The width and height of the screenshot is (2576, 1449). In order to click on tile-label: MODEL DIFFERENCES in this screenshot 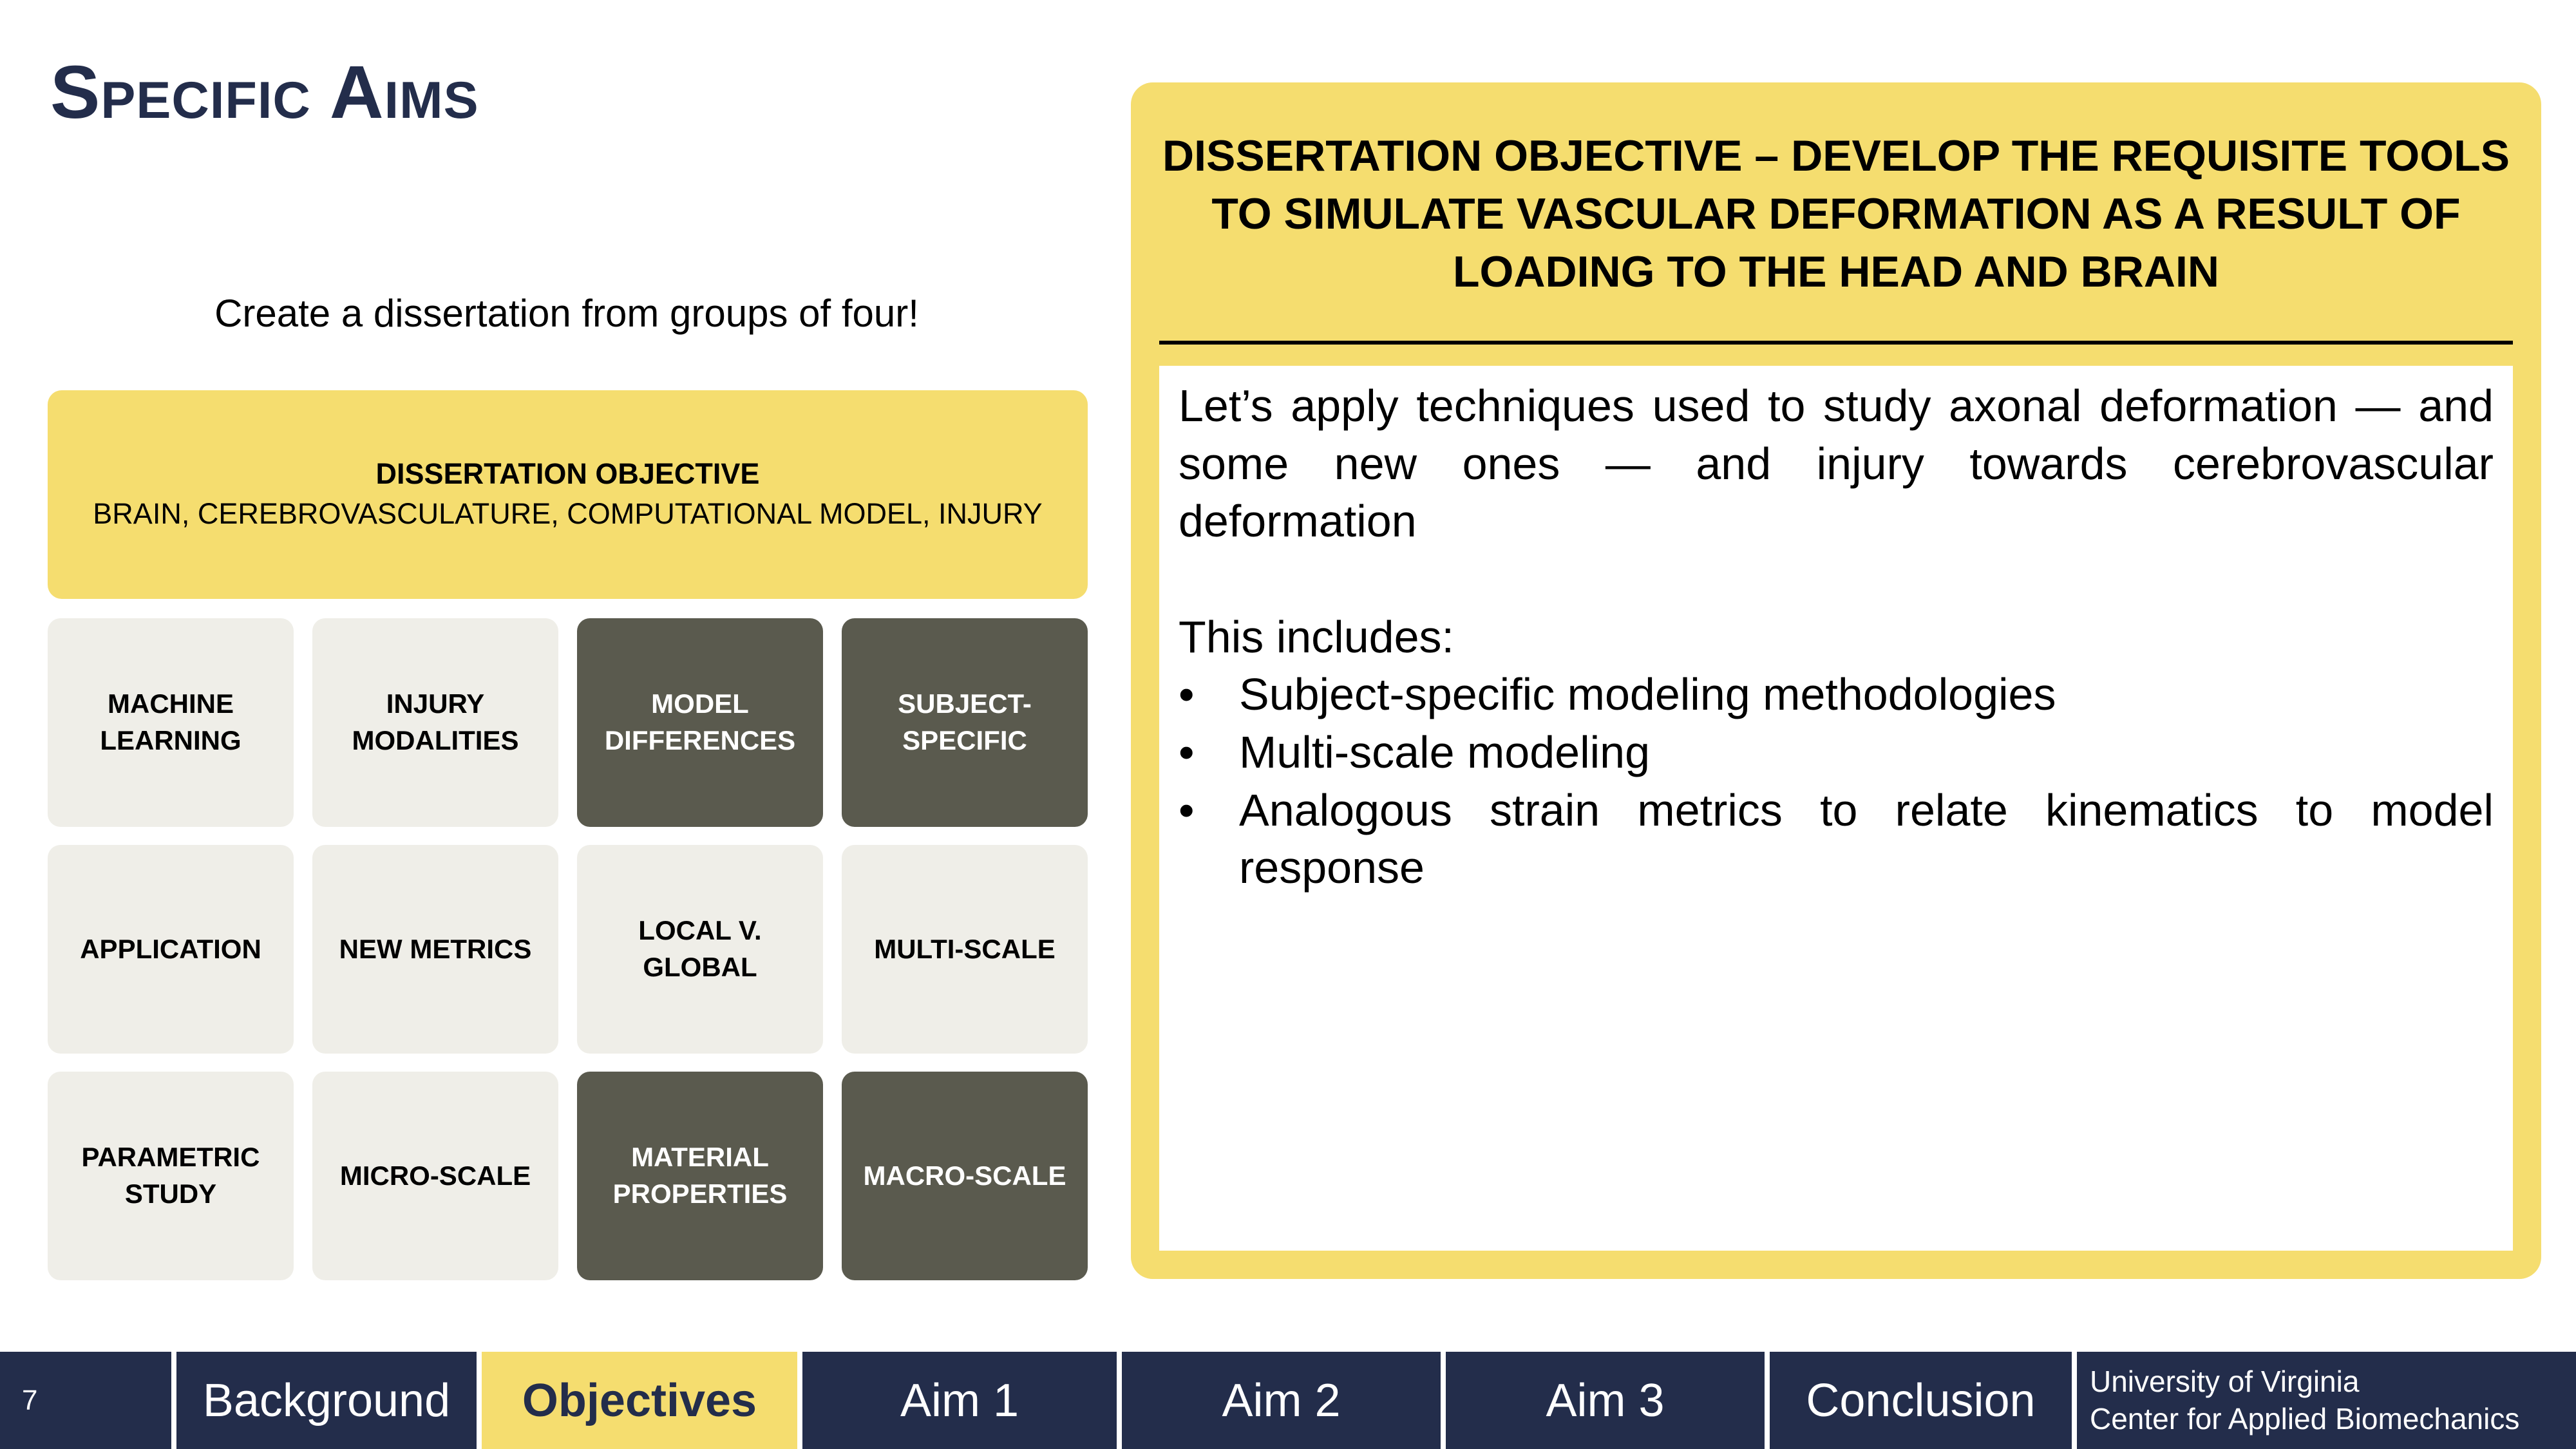, I will do `click(700, 721)`.